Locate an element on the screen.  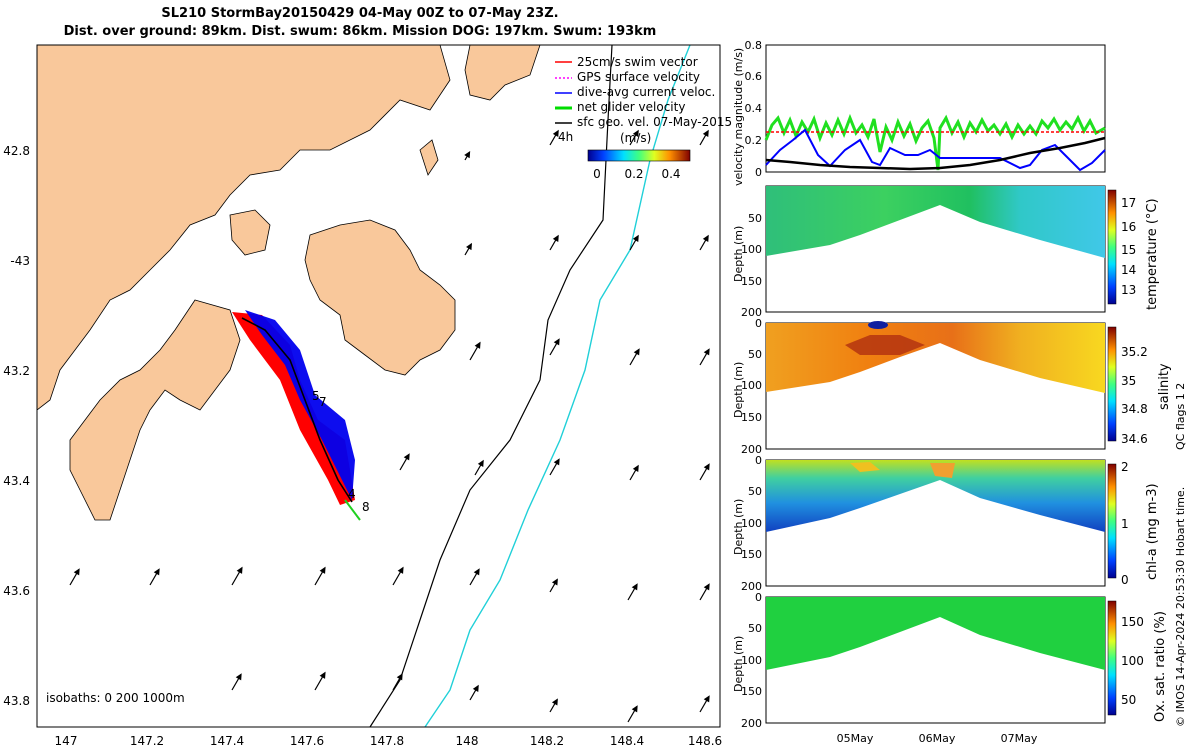
dive-avg-current-line is located at coordinates (935, 150).